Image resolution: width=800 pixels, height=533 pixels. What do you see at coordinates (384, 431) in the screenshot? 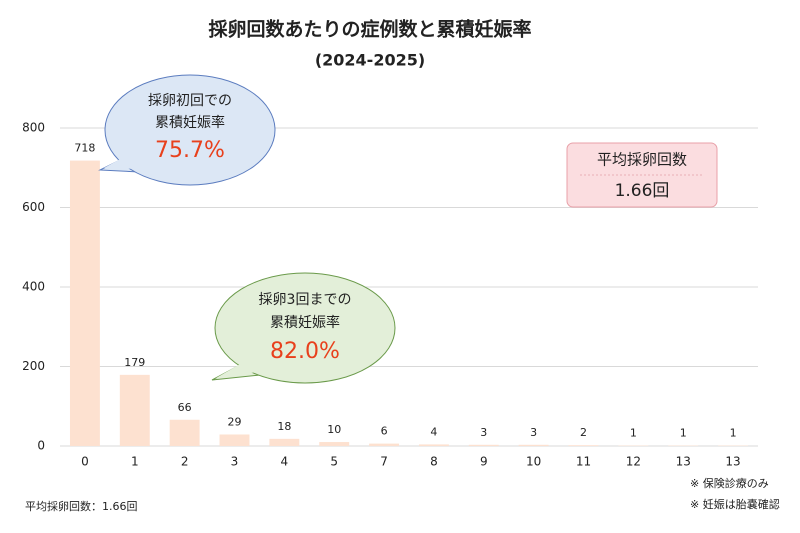
I see `data-label: 6` at bounding box center [384, 431].